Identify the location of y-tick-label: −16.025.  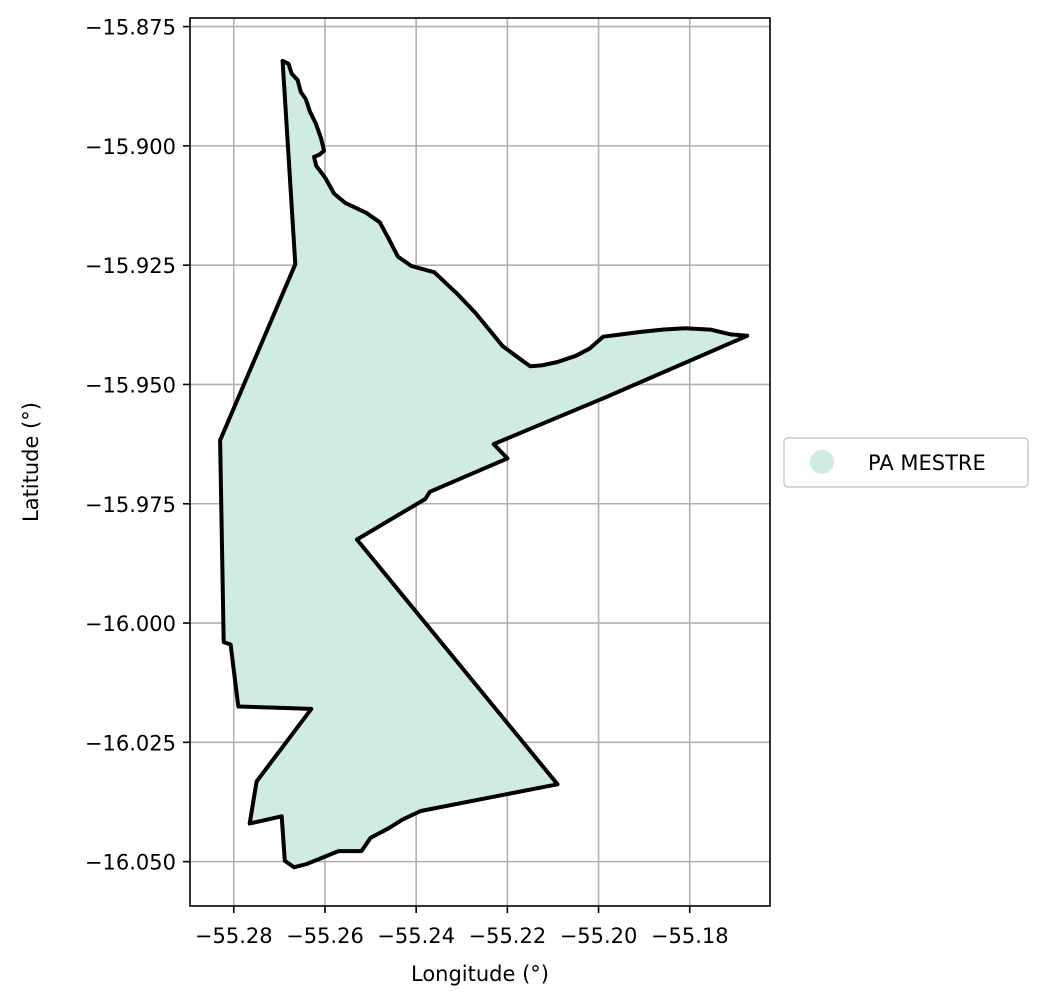
(130, 743).